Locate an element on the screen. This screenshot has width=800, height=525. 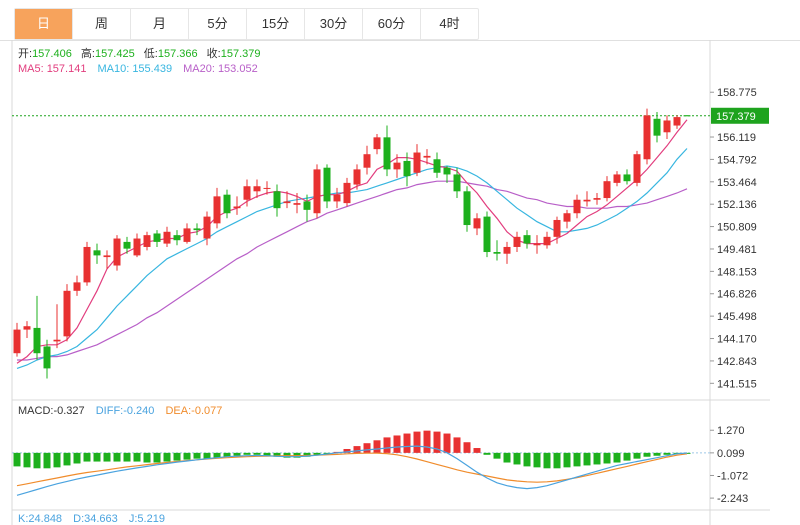
tab-3: 5分 is located at coordinates (218, 24).